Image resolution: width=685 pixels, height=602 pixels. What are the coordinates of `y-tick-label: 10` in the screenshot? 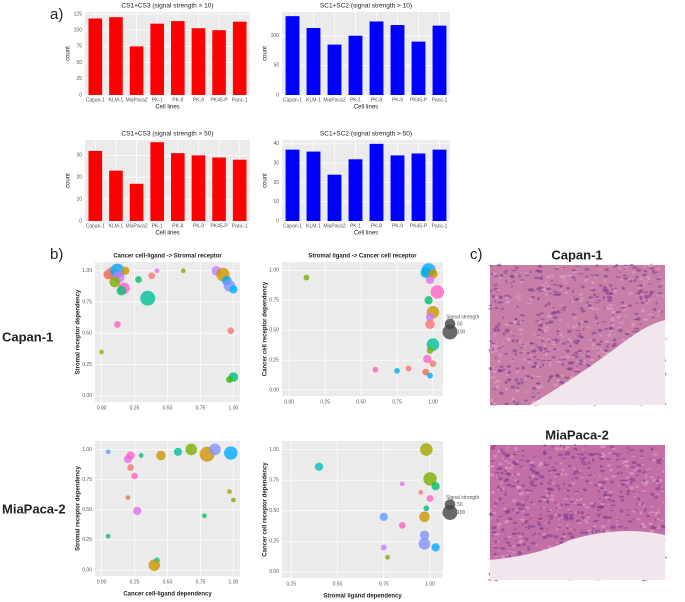 It's located at (276, 202).